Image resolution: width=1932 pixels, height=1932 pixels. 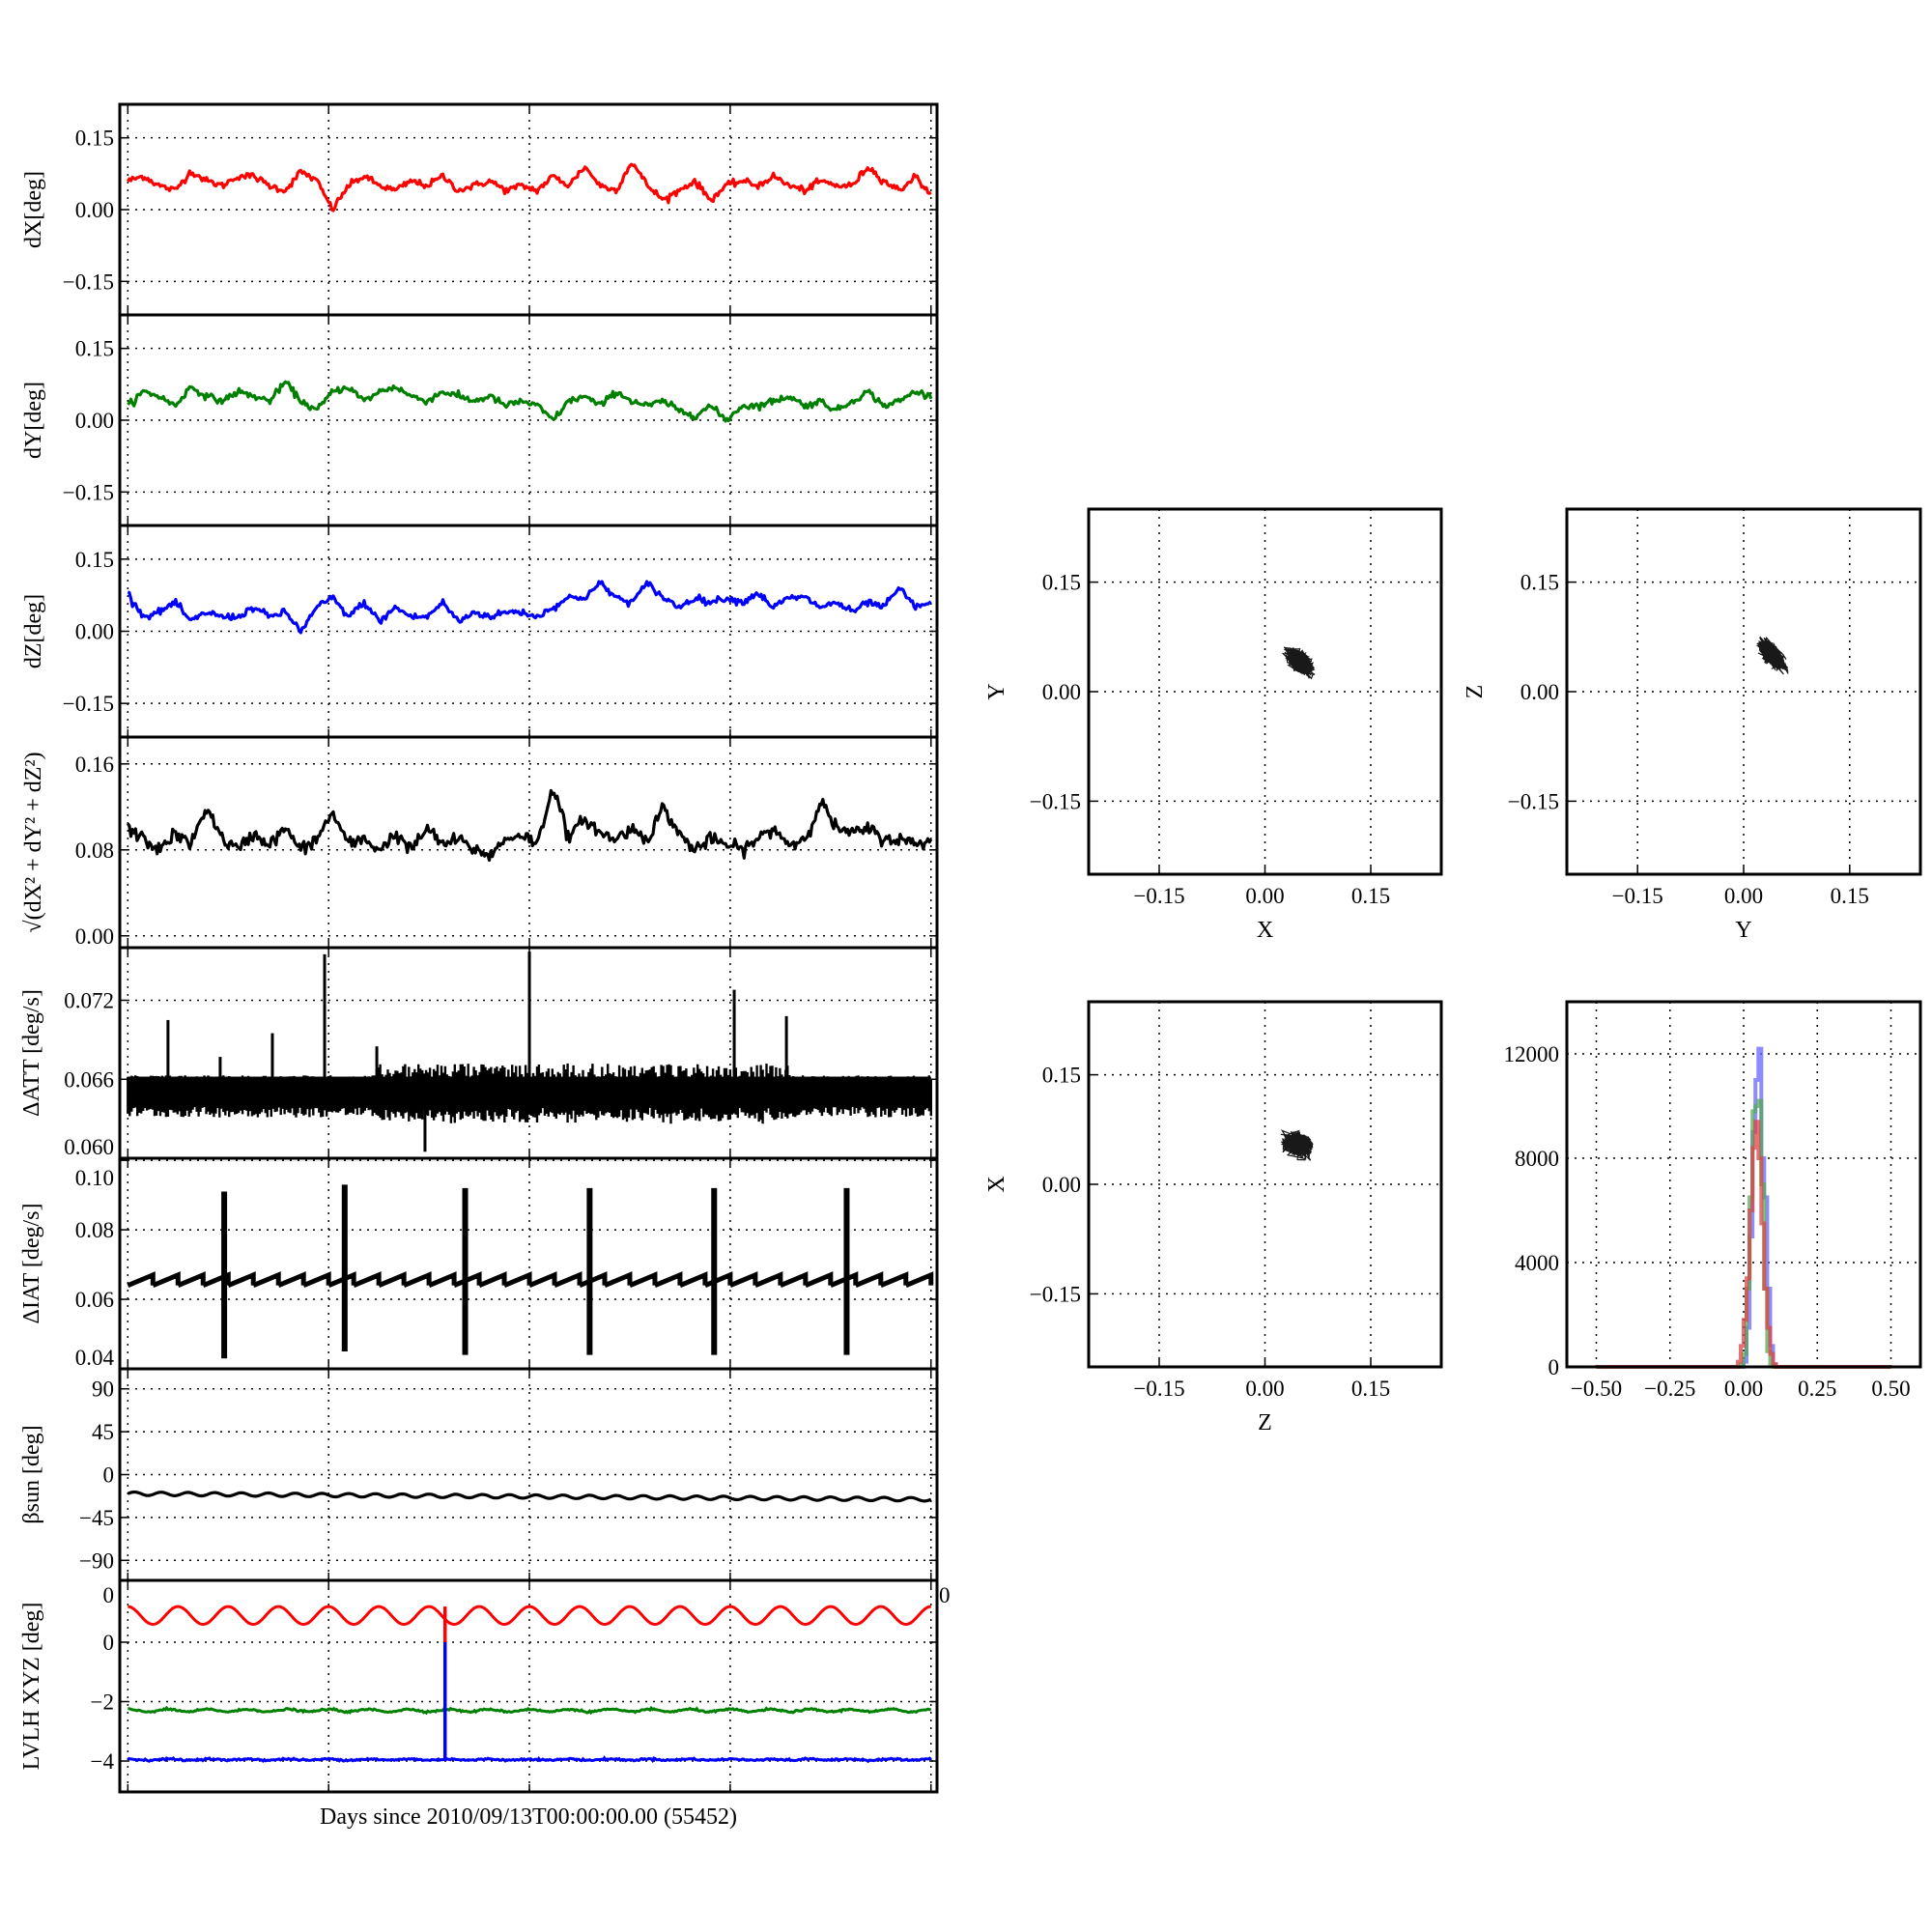 What do you see at coordinates (1475, 692) in the screenshot?
I see `y-axis-label: Z` at bounding box center [1475, 692].